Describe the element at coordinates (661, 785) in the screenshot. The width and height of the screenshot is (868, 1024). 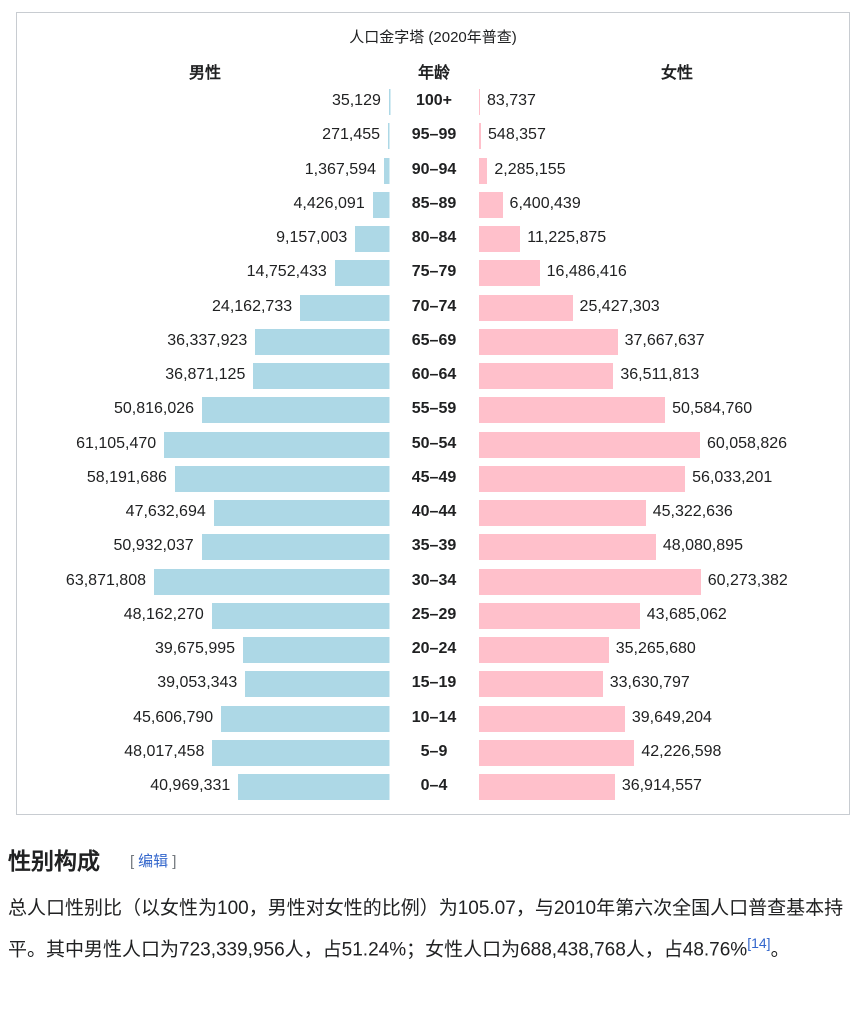
I see `female-value-label: 36,914,557` at that location.